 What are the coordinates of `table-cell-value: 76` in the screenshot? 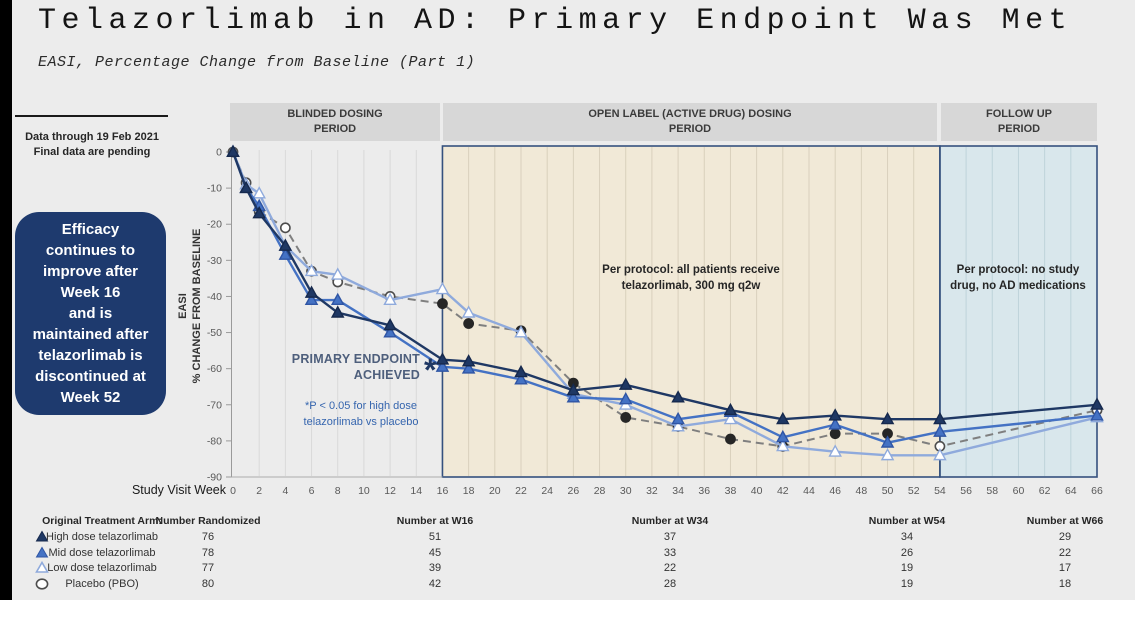 It's located at (208, 537).